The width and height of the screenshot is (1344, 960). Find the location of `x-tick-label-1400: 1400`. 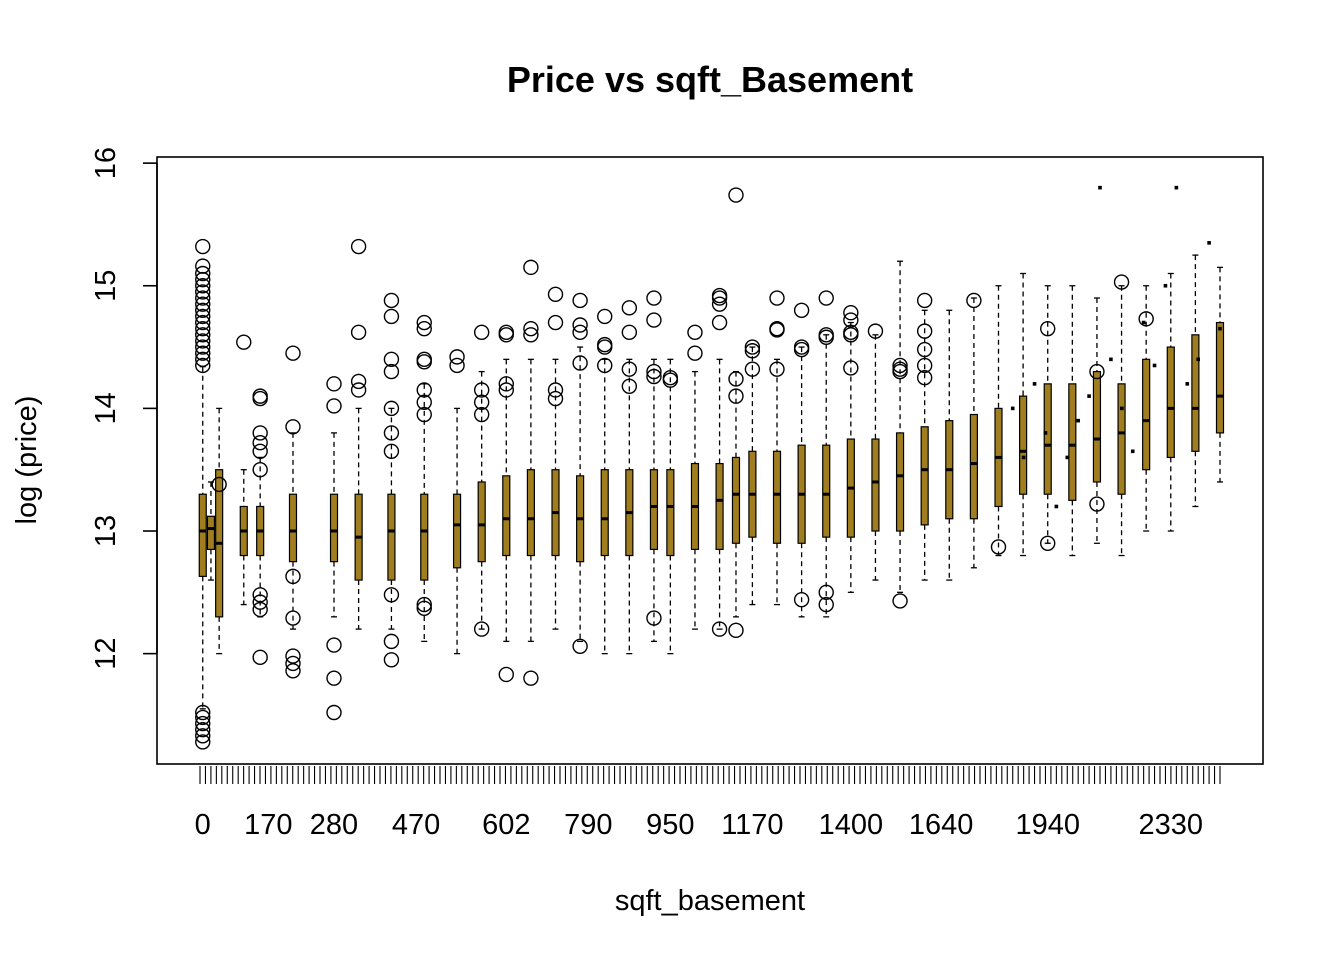

x-tick-label-1400: 1400 is located at coordinates (851, 825).